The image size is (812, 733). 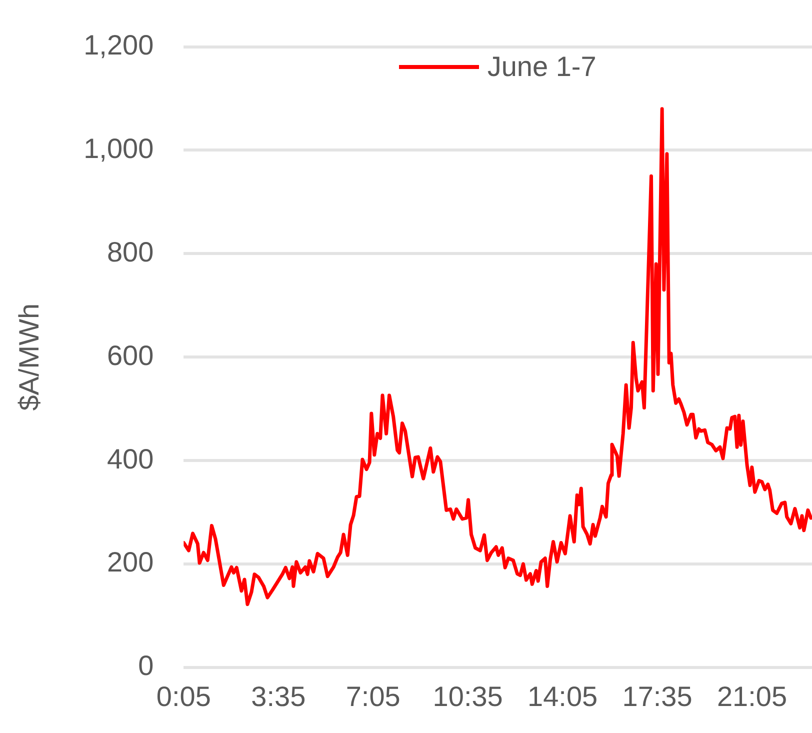 I want to click on y-tick-label: 600, so click(x=130, y=355).